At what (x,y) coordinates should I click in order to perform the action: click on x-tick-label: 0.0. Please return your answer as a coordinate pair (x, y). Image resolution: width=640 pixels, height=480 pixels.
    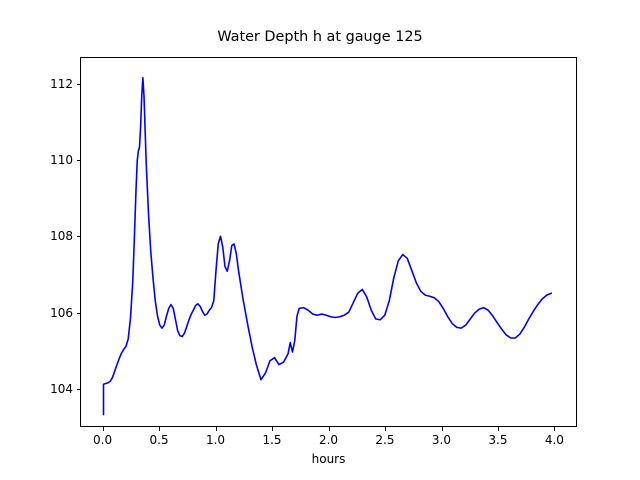
    Looking at the image, I should click on (103, 440).